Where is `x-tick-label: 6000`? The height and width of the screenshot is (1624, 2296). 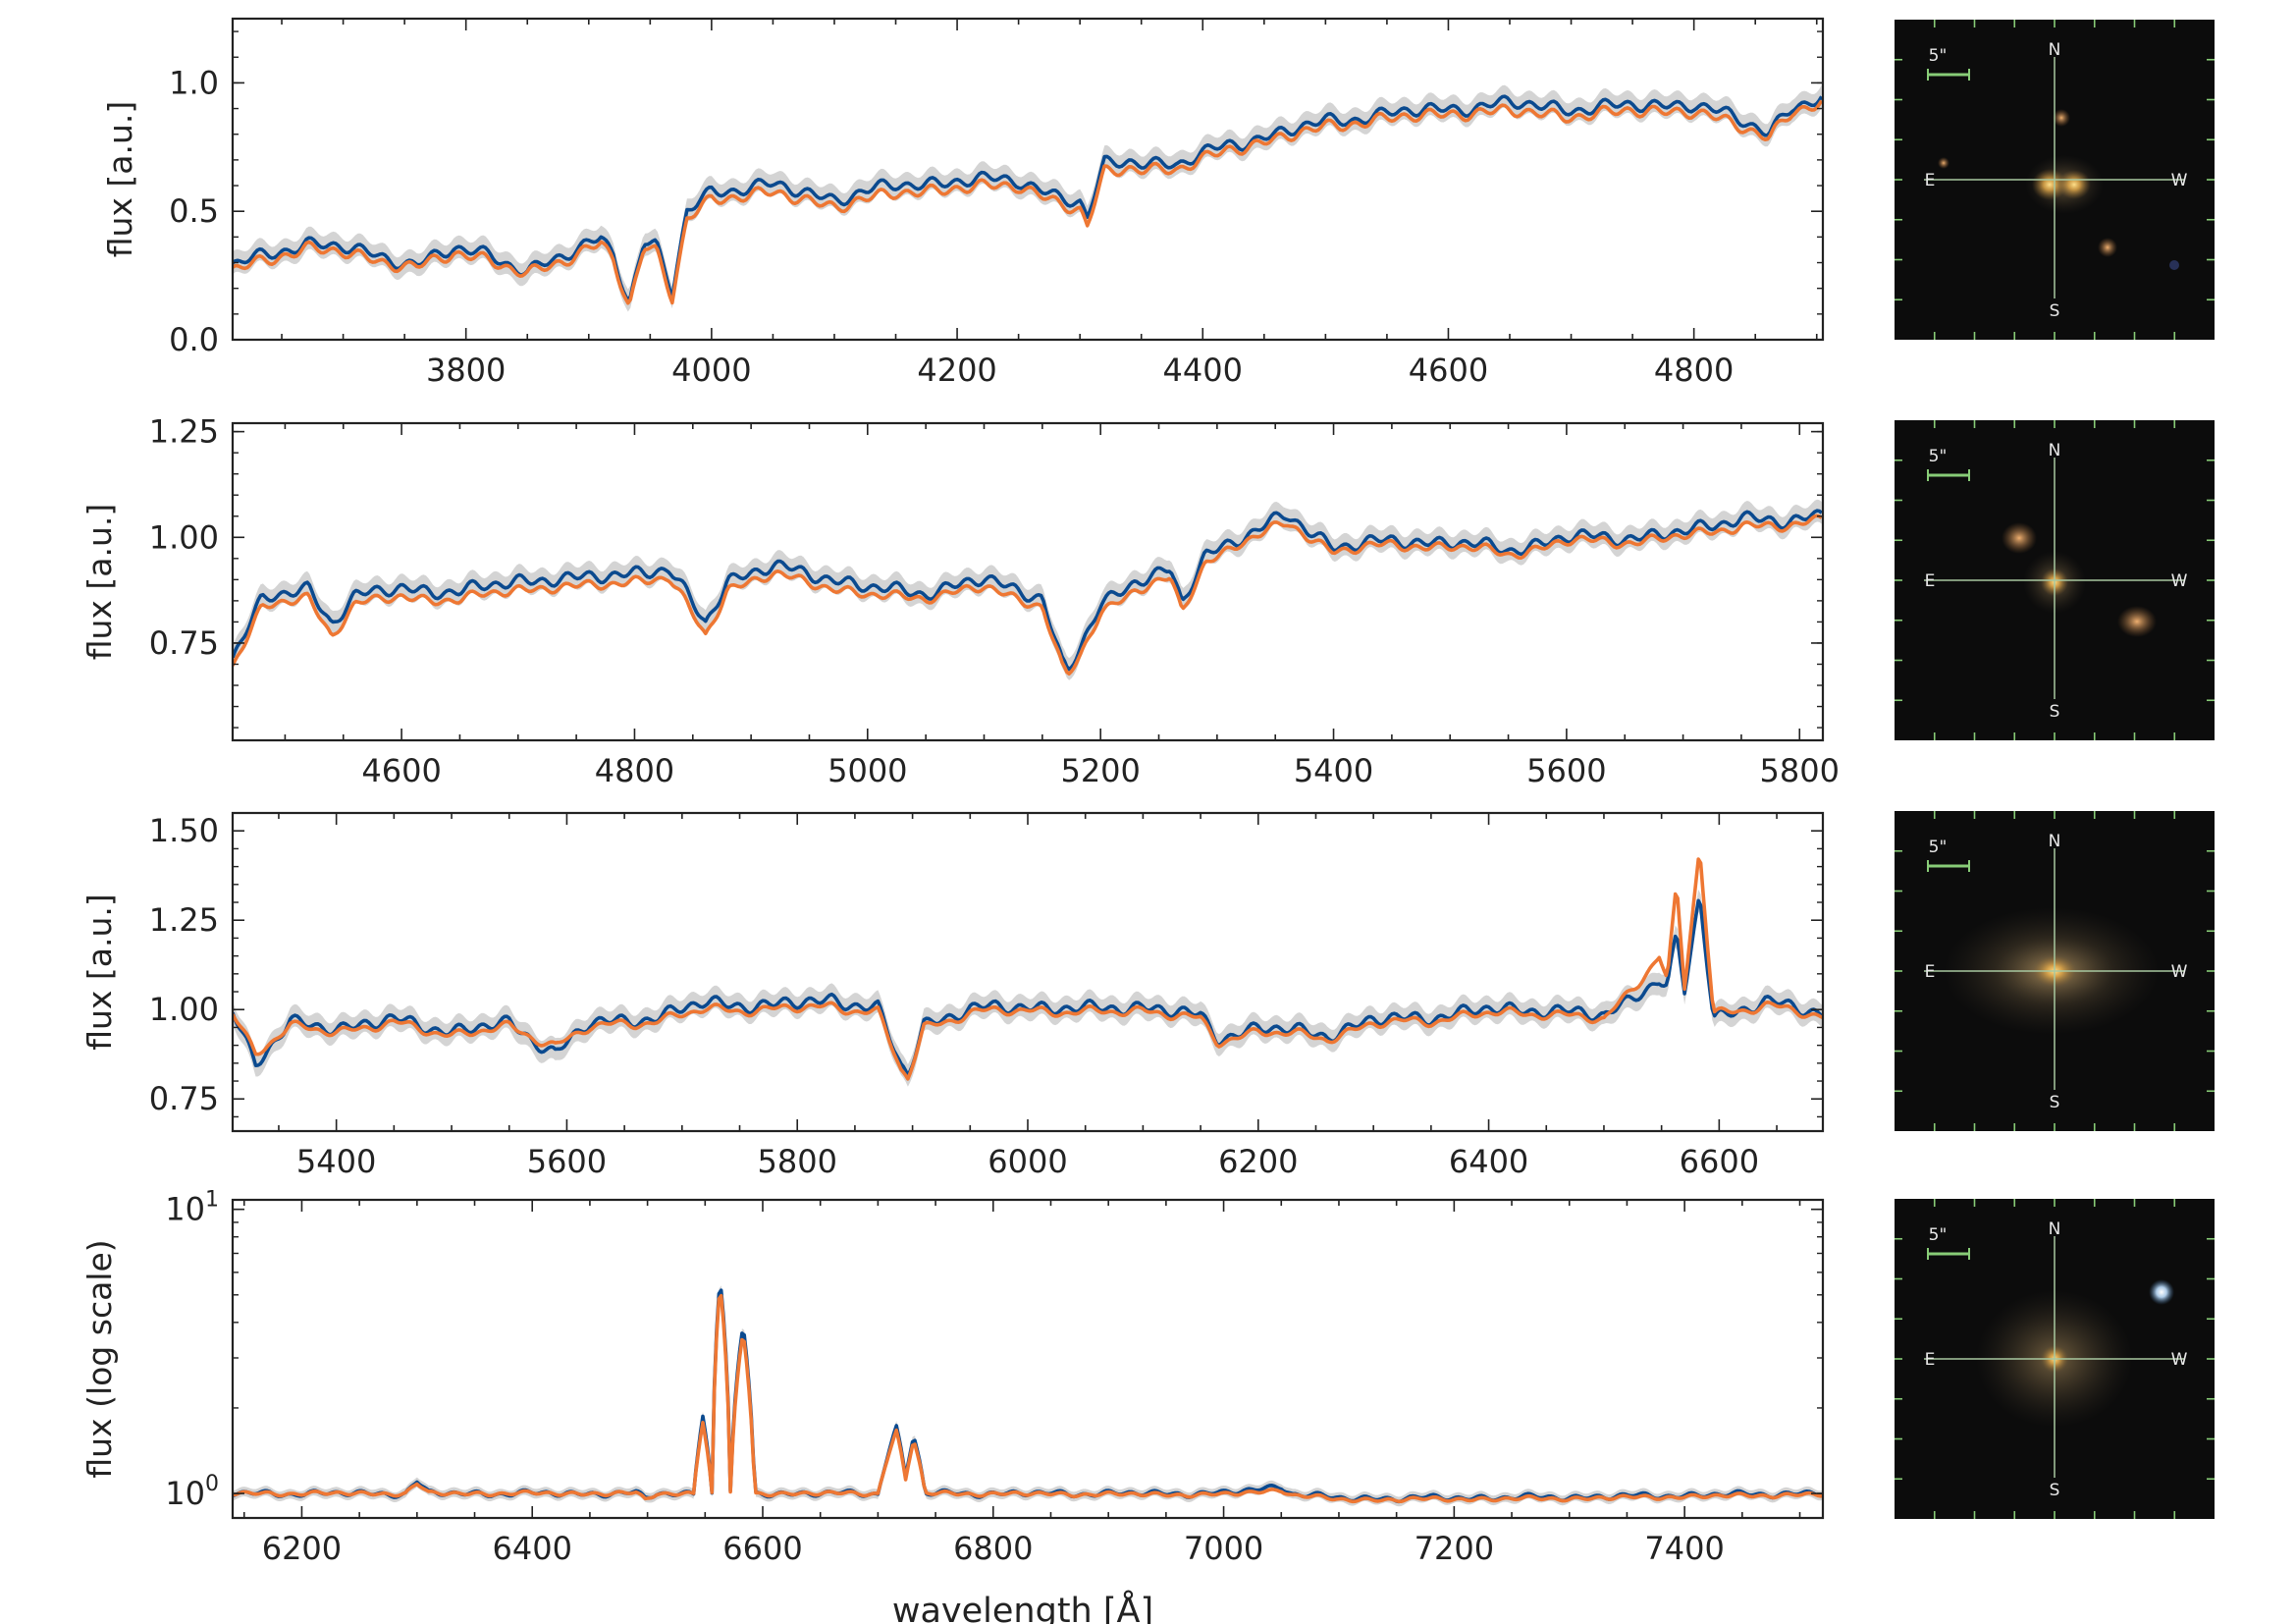
x-tick-label: 6000 is located at coordinates (1028, 1161).